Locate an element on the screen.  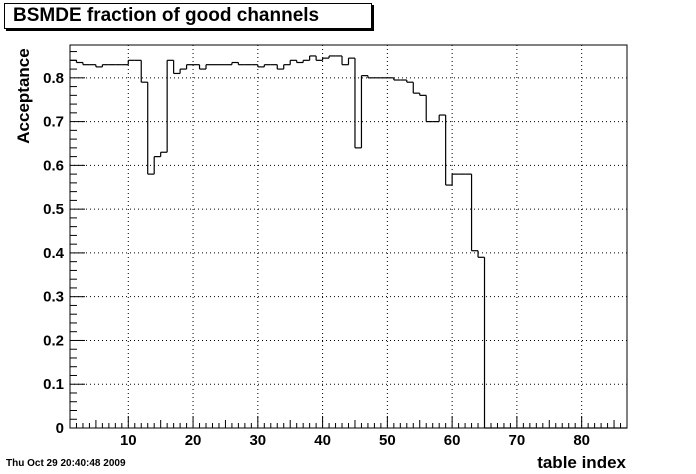
x-tick-label: 50 is located at coordinates (387, 440).